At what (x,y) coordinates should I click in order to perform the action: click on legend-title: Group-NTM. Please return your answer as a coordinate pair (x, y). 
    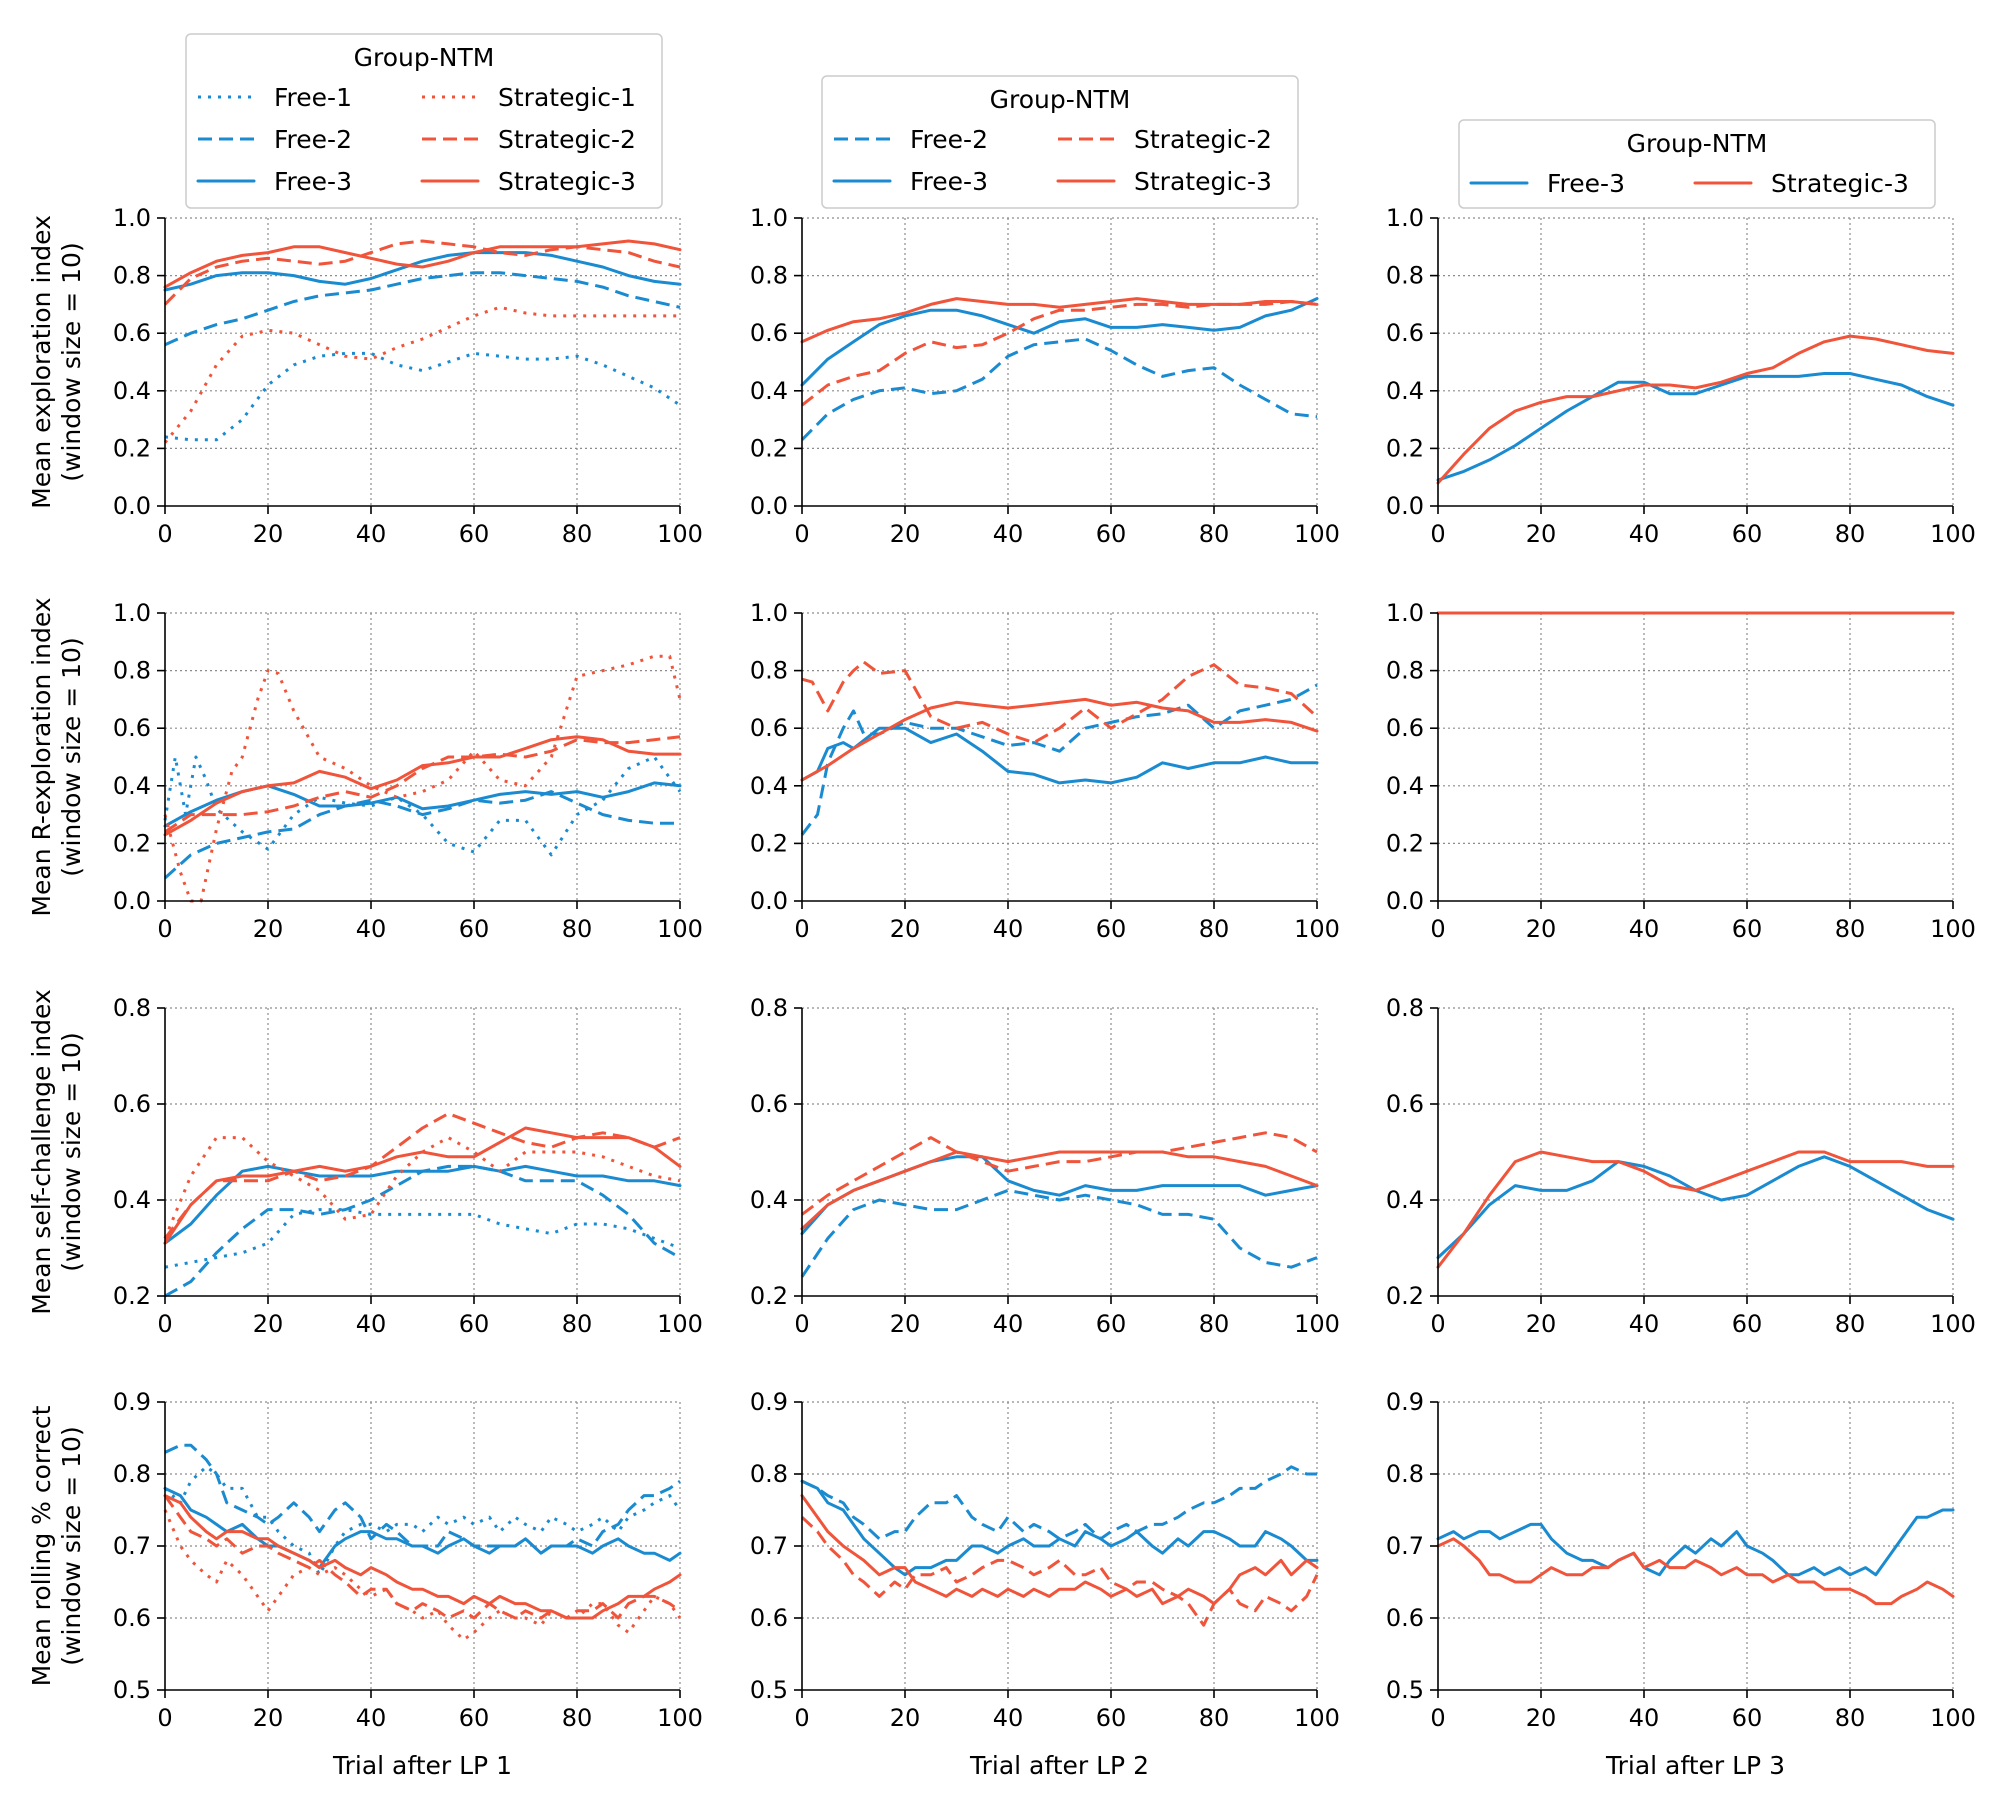
    Looking at the image, I should click on (1060, 99).